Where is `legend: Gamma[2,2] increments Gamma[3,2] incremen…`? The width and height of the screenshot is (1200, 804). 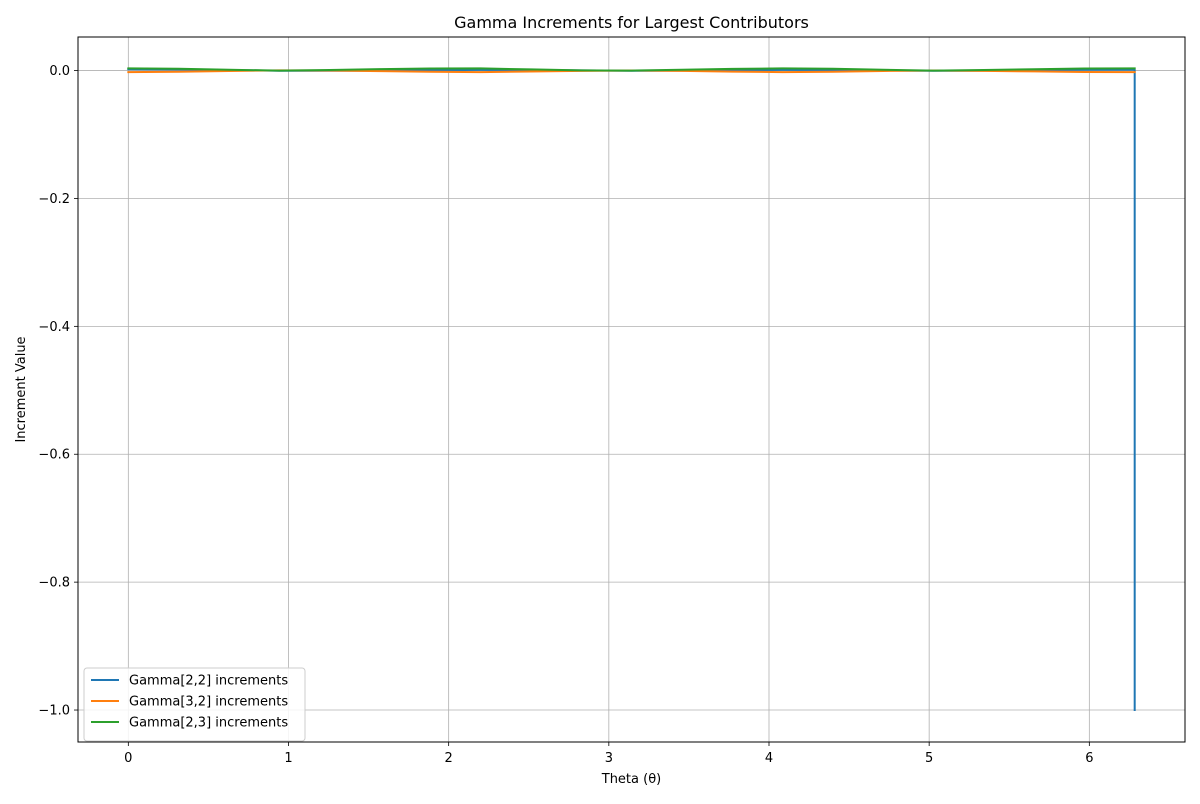 legend: Gamma[2,2] increments Gamma[3,2] incremen… is located at coordinates (194, 704).